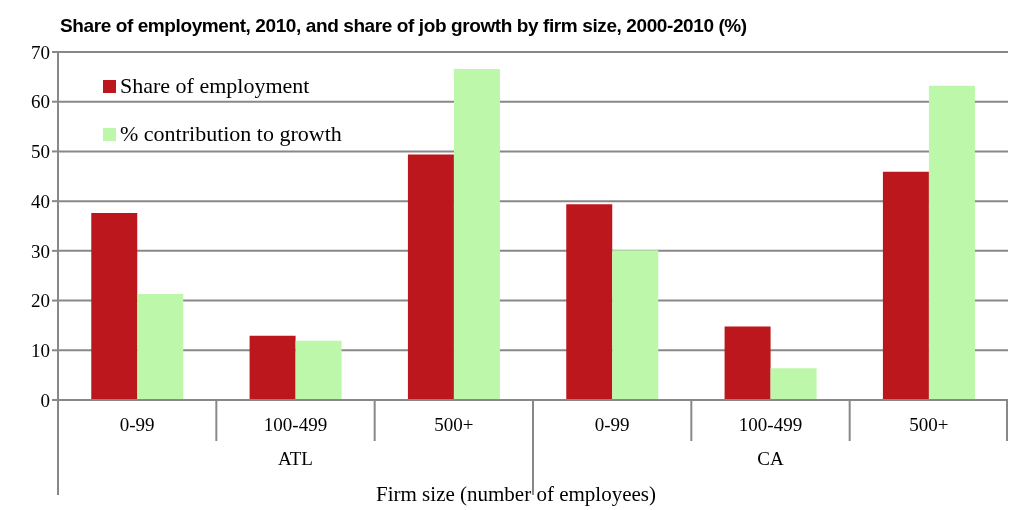  What do you see at coordinates (403, 25) in the screenshot?
I see `chart-title: Share of employment, 2010, and share of job growth by firm size, 2000-2010 (%)` at bounding box center [403, 25].